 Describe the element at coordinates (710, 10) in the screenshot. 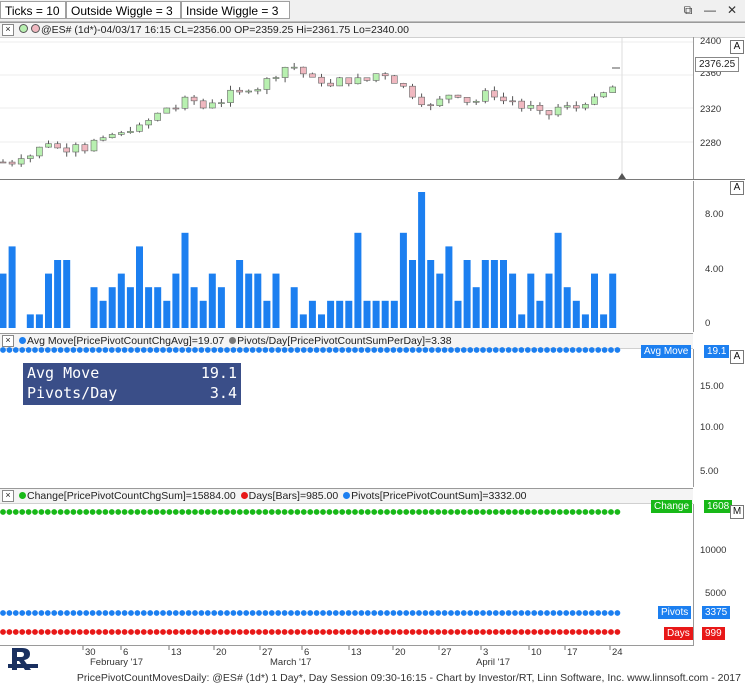

I see `minimize-icon: —` at that location.